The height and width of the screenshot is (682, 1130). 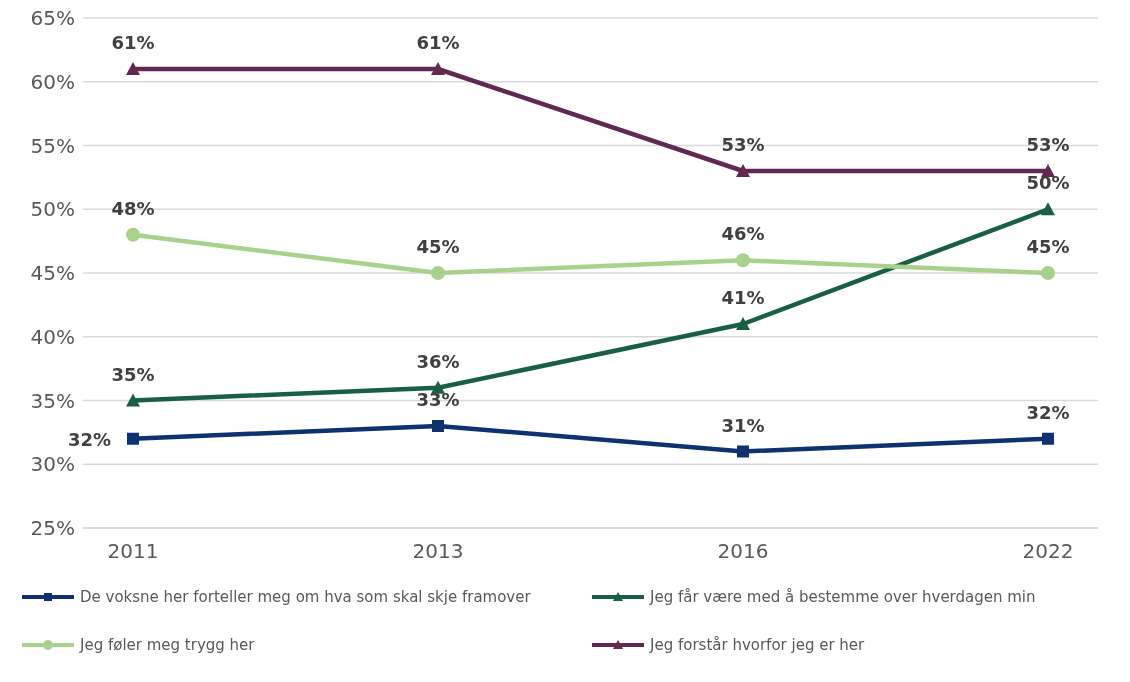 What do you see at coordinates (52, 209) in the screenshot?
I see `y-tick-label: 50%` at bounding box center [52, 209].